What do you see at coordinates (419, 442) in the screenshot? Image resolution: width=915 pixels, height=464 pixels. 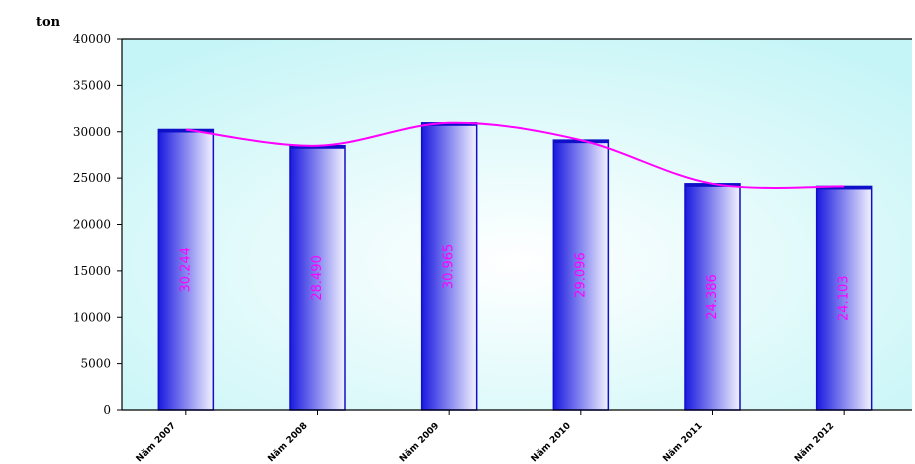 I see `x-tick-label: Năm 2009` at bounding box center [419, 442].